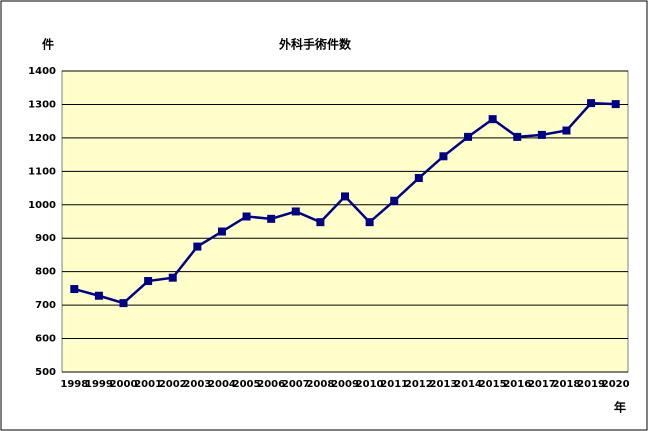  I want to click on x-tick-label: 2012, so click(419, 384).